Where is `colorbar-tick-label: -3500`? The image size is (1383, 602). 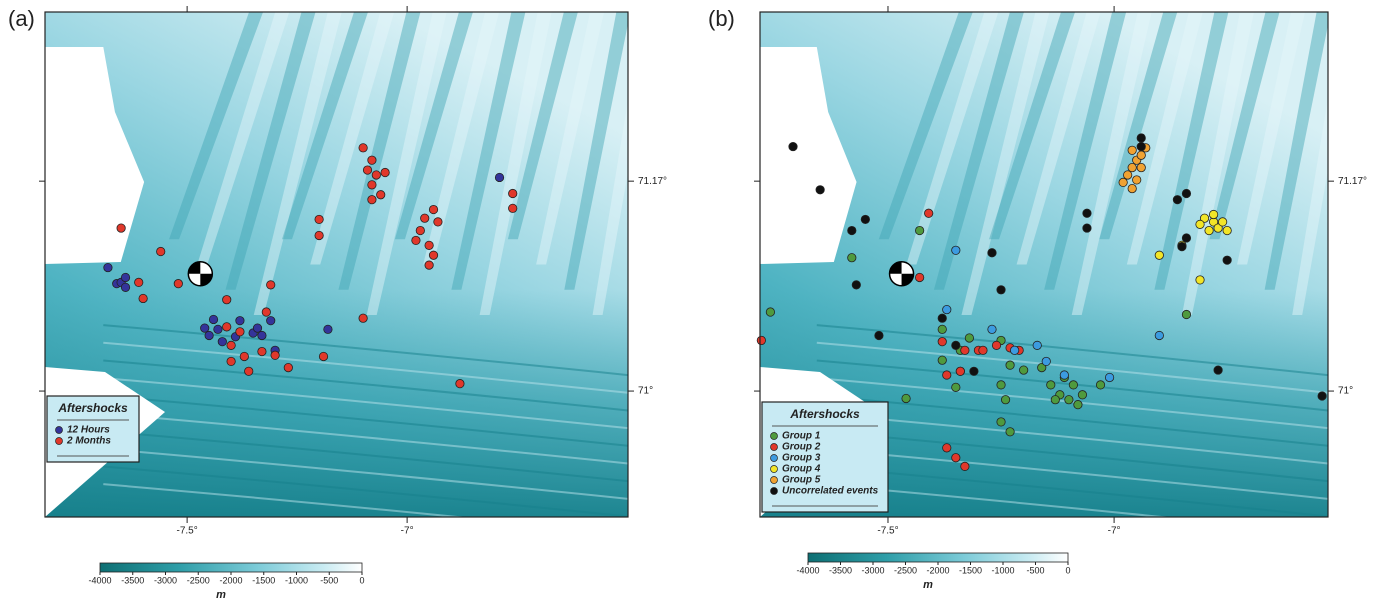
colorbar-tick-label: -3500 is located at coordinates (132, 580).